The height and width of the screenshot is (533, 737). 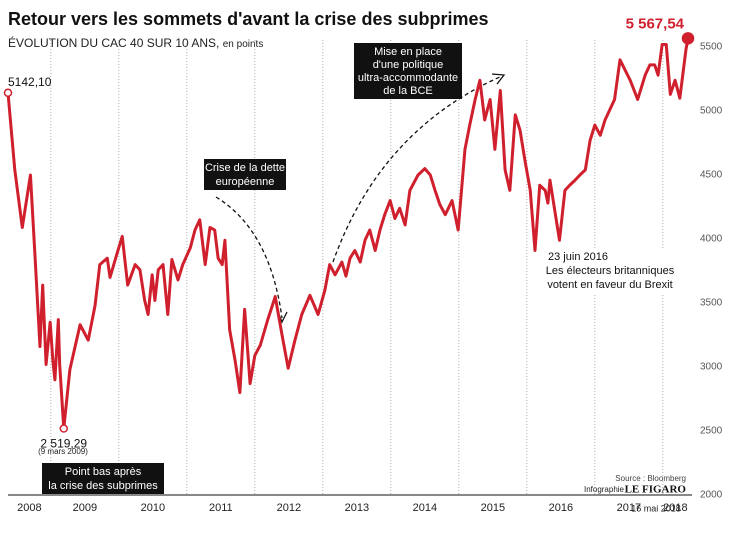 I want to click on data-label: 5 567,54, so click(x=655, y=23).